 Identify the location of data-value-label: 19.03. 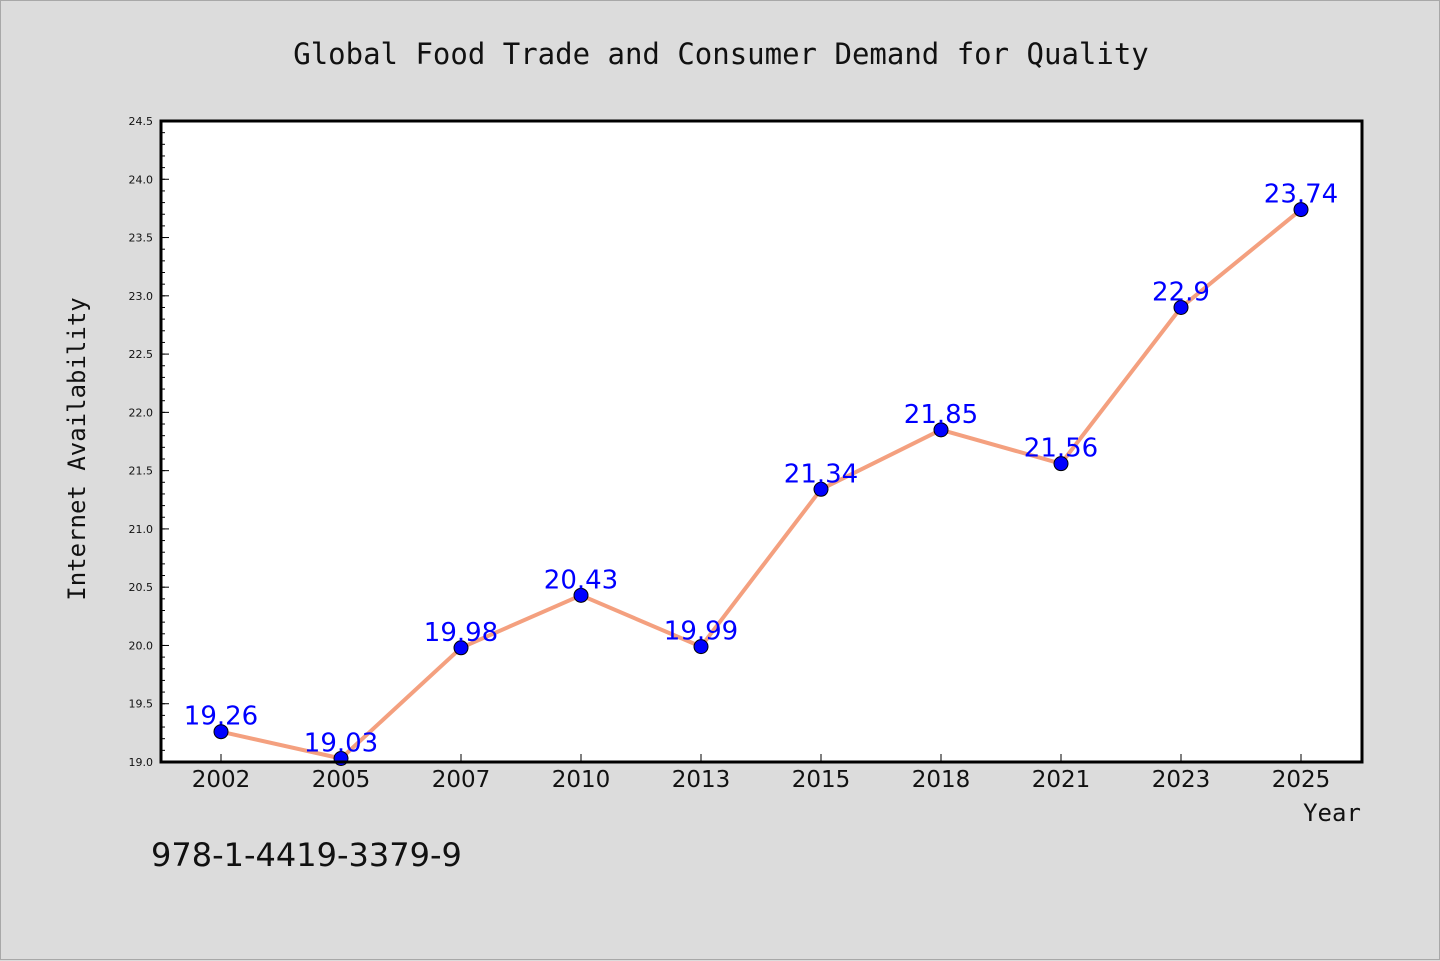
(341, 744).